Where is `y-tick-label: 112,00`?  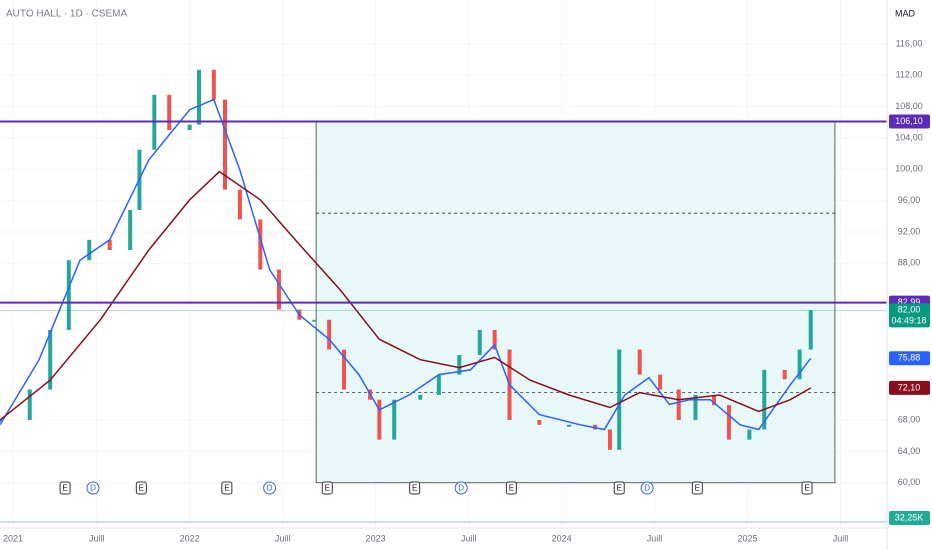 y-tick-label: 112,00 is located at coordinates (909, 75).